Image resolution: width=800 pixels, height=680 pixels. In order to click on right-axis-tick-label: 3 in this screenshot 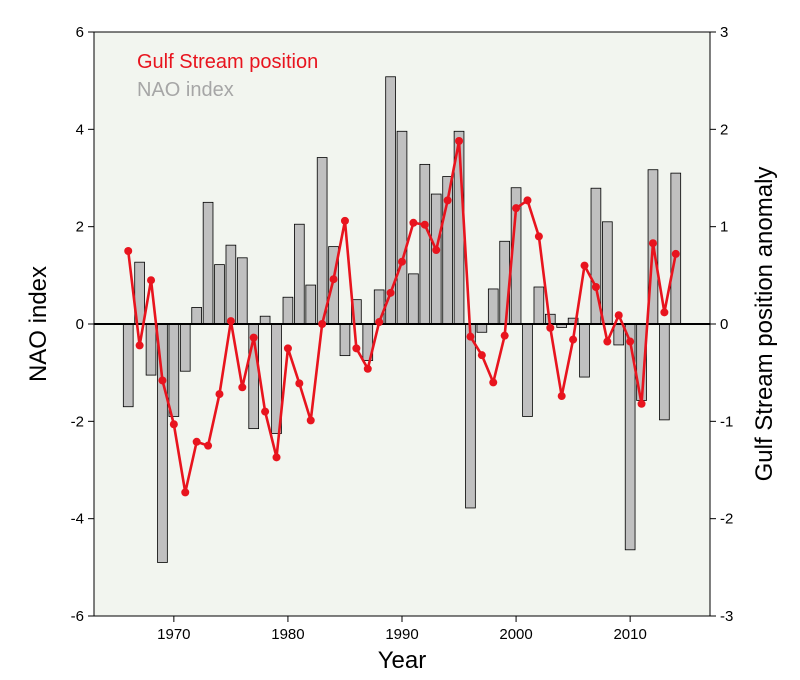, I will do `click(724, 32)`.